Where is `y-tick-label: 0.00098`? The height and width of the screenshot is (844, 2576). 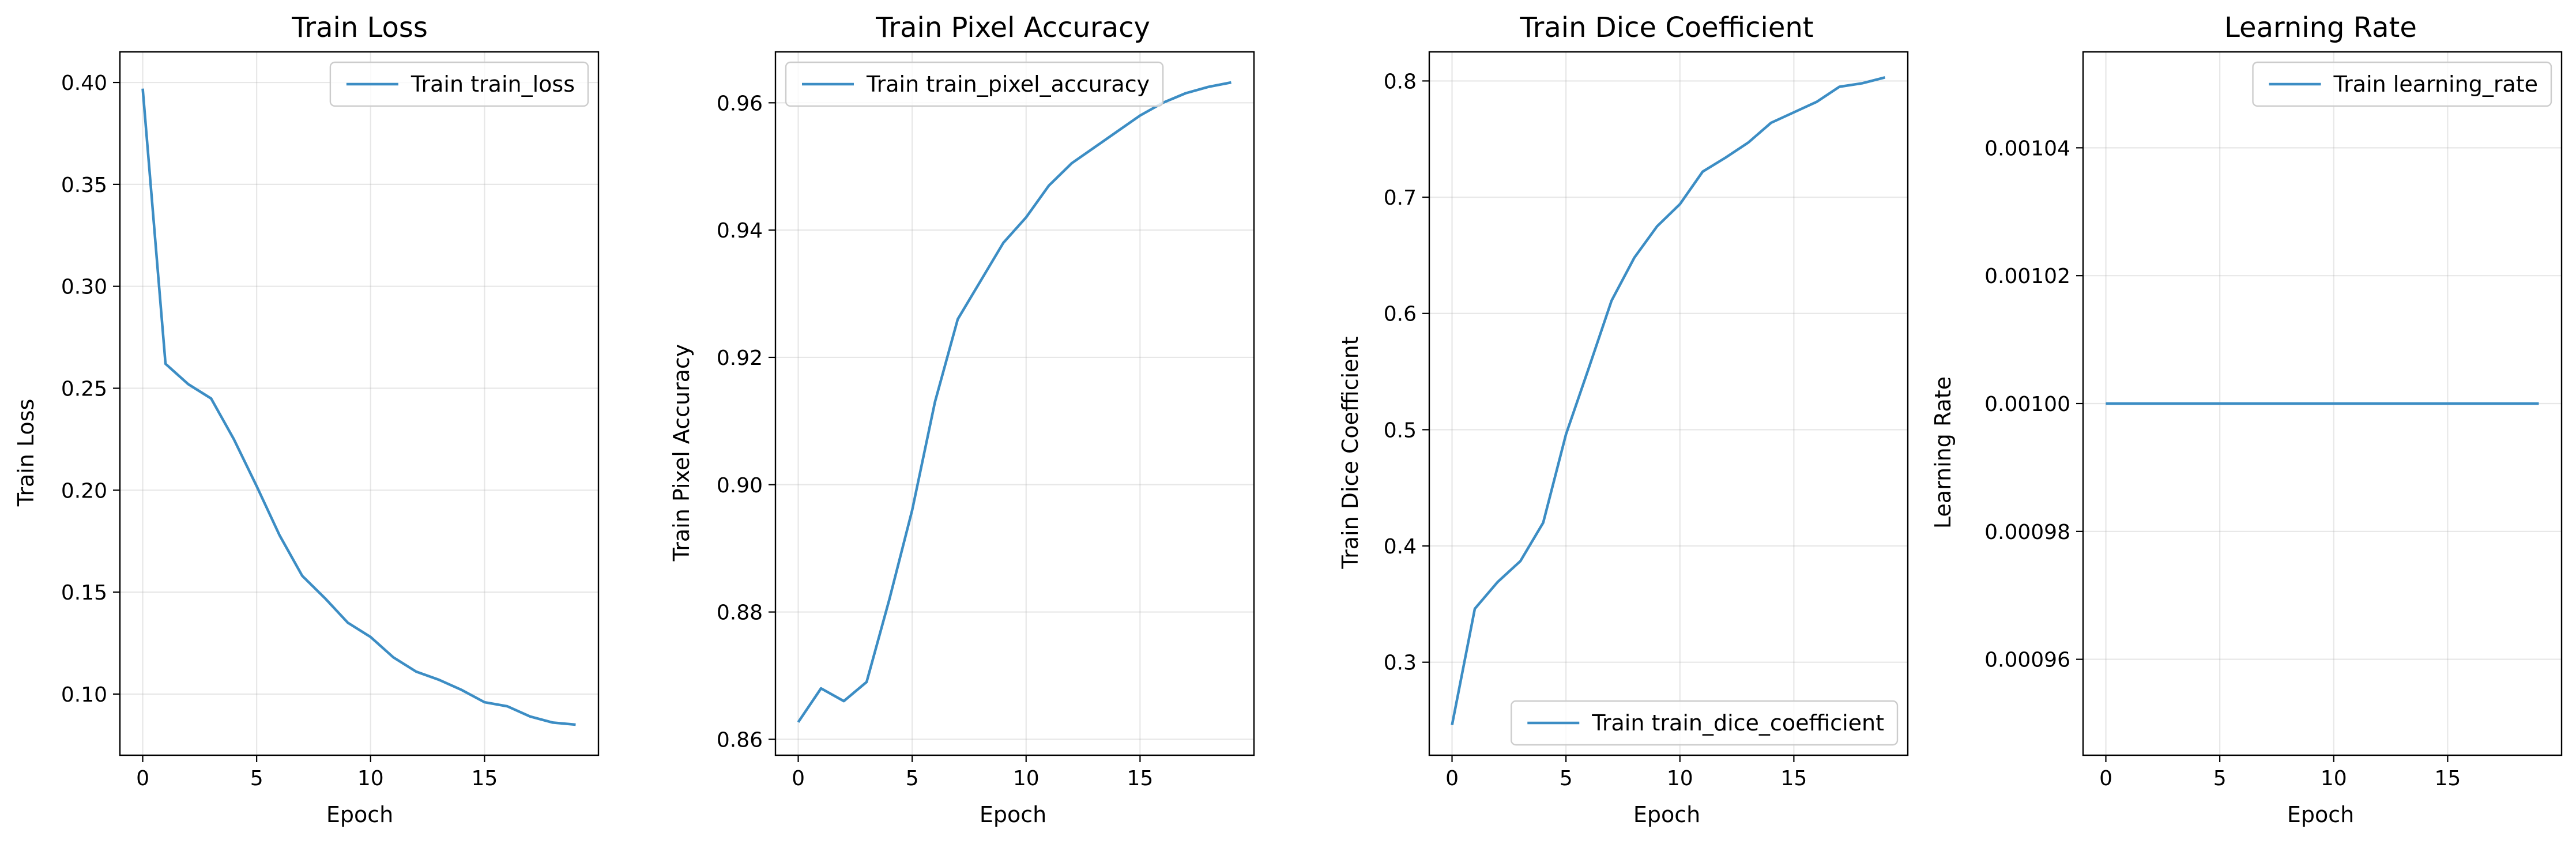
y-tick-label: 0.00098 is located at coordinates (2027, 532).